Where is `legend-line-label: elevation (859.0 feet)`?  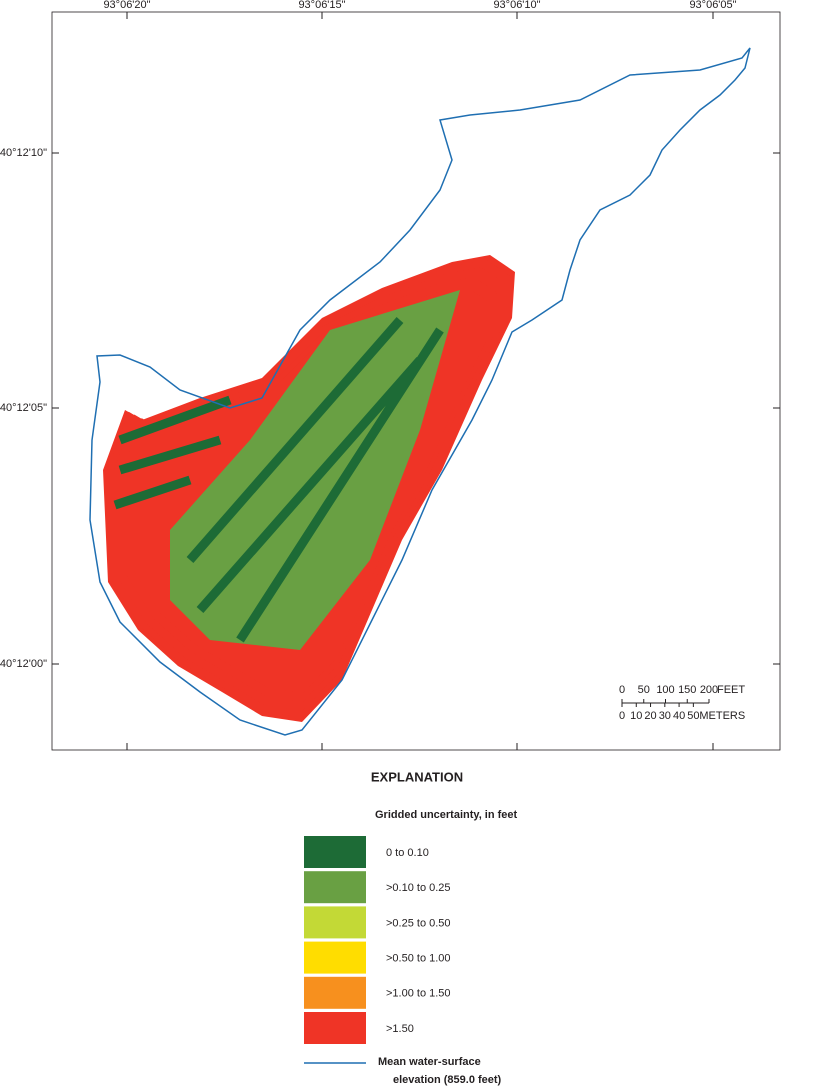 legend-line-label: elevation (859.0 feet) is located at coordinates (447, 1080).